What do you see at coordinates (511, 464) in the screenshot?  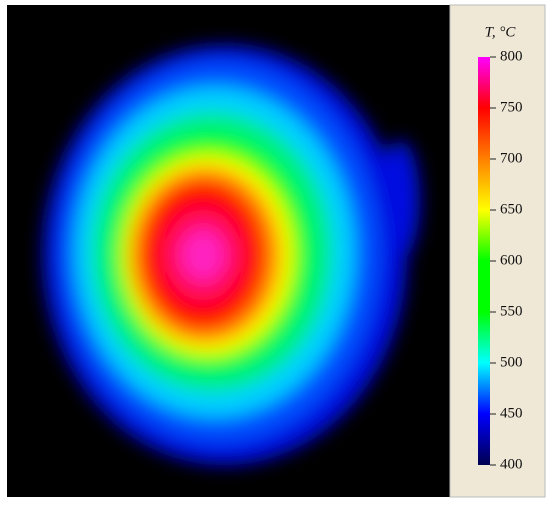 I see `tick-label: 400` at bounding box center [511, 464].